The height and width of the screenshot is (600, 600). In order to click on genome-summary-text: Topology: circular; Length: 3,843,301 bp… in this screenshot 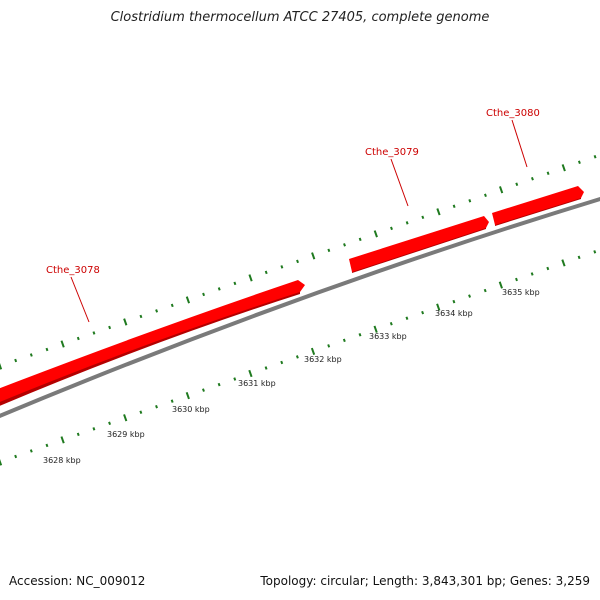, I will do `click(425, 581)`.